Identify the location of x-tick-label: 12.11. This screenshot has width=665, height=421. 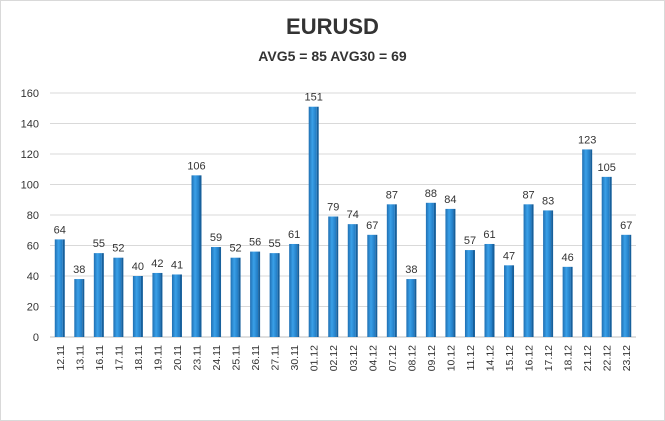
(61, 358).